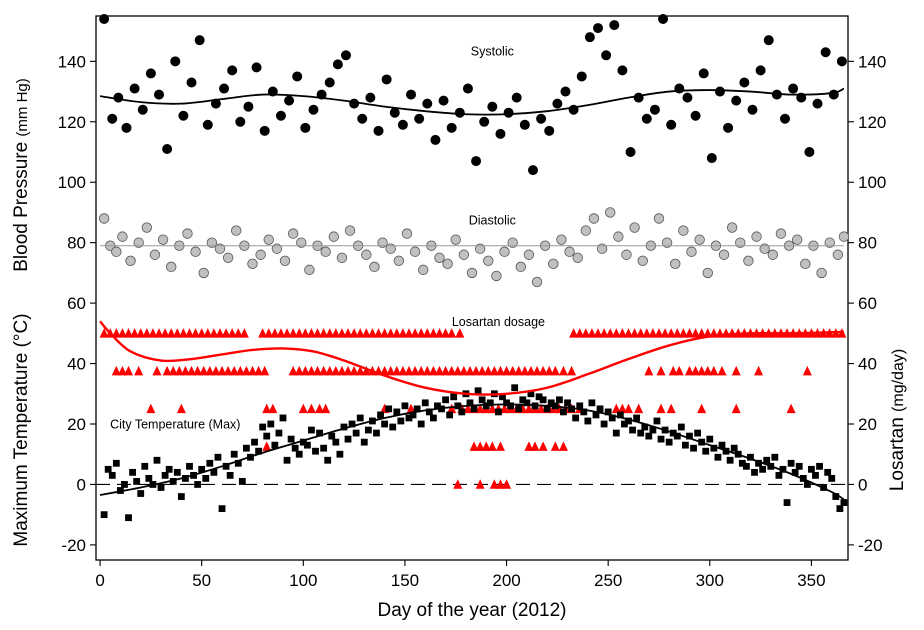 Image resolution: width=924 pixels, height=630 pixels. I want to click on y-tick-label-left: -20, so click(73, 545).